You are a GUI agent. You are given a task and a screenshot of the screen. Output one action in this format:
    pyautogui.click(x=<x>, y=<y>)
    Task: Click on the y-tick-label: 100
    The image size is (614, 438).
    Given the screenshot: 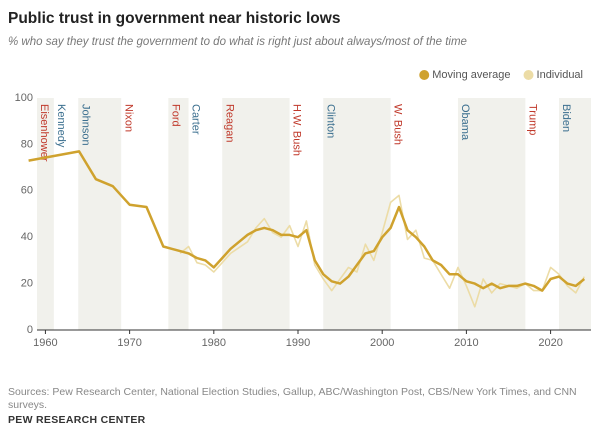 What is the action you would take?
    pyautogui.click(x=24, y=98)
    